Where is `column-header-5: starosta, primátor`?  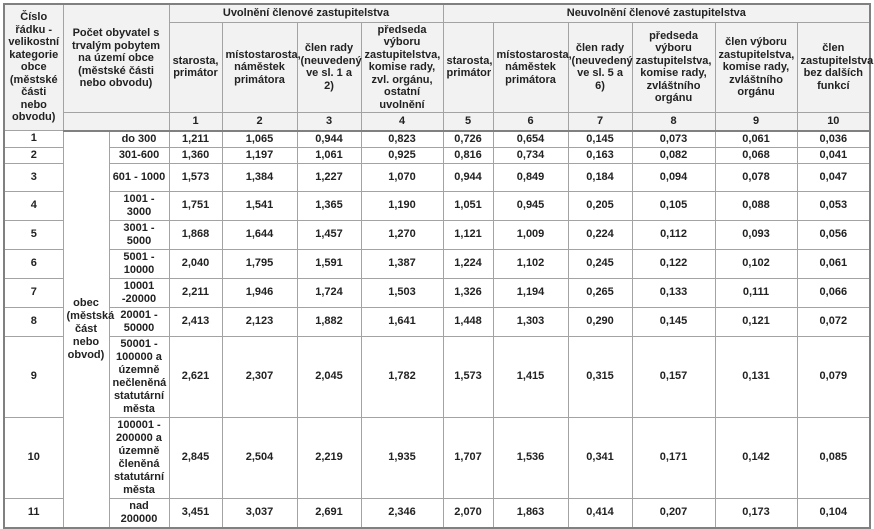
column-header-5: starosta, primátor is located at coordinates (468, 67).